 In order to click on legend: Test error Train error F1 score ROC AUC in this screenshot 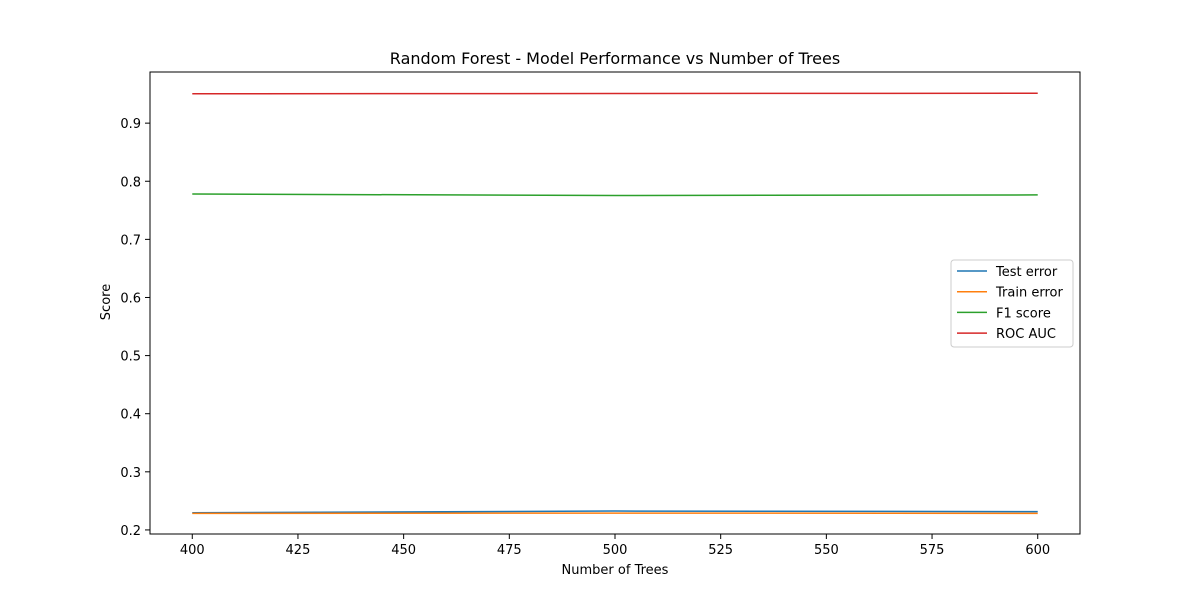, I will do `click(1012, 303)`.